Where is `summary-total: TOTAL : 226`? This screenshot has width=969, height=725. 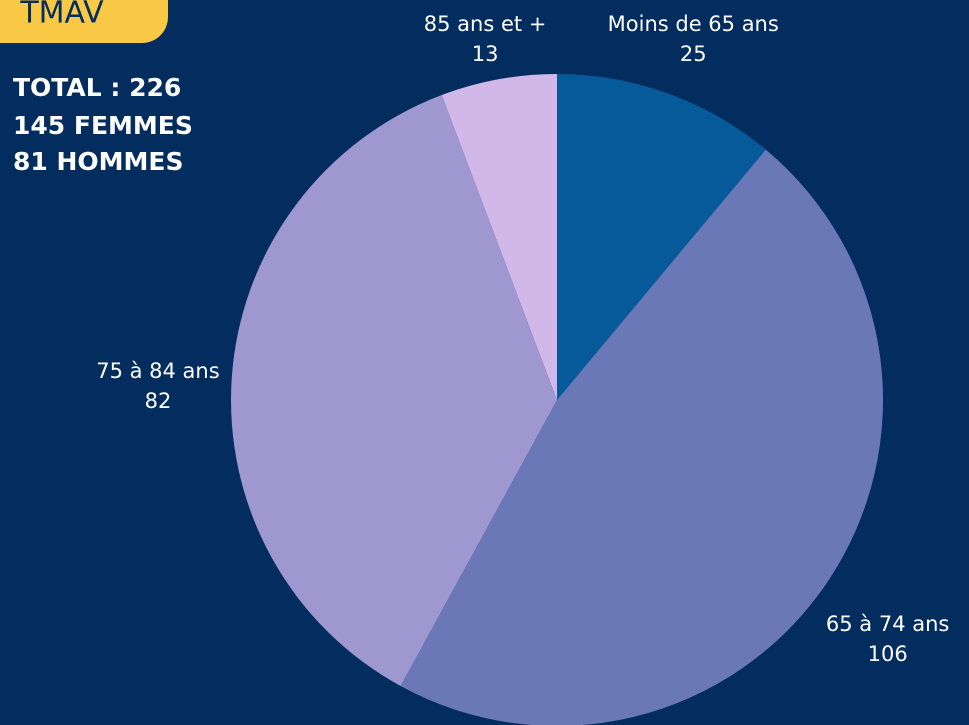 summary-total: TOTAL : 226 is located at coordinates (97, 87).